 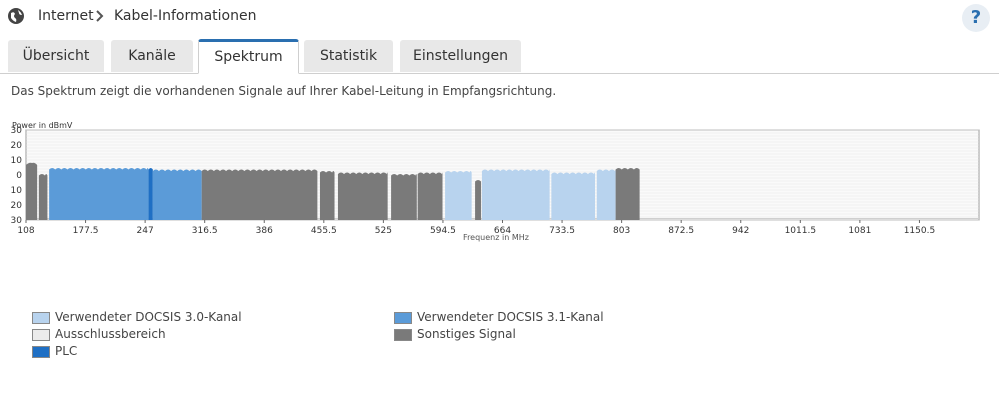 I want to click on legend-swatch-docsis30, so click(x=41, y=318).